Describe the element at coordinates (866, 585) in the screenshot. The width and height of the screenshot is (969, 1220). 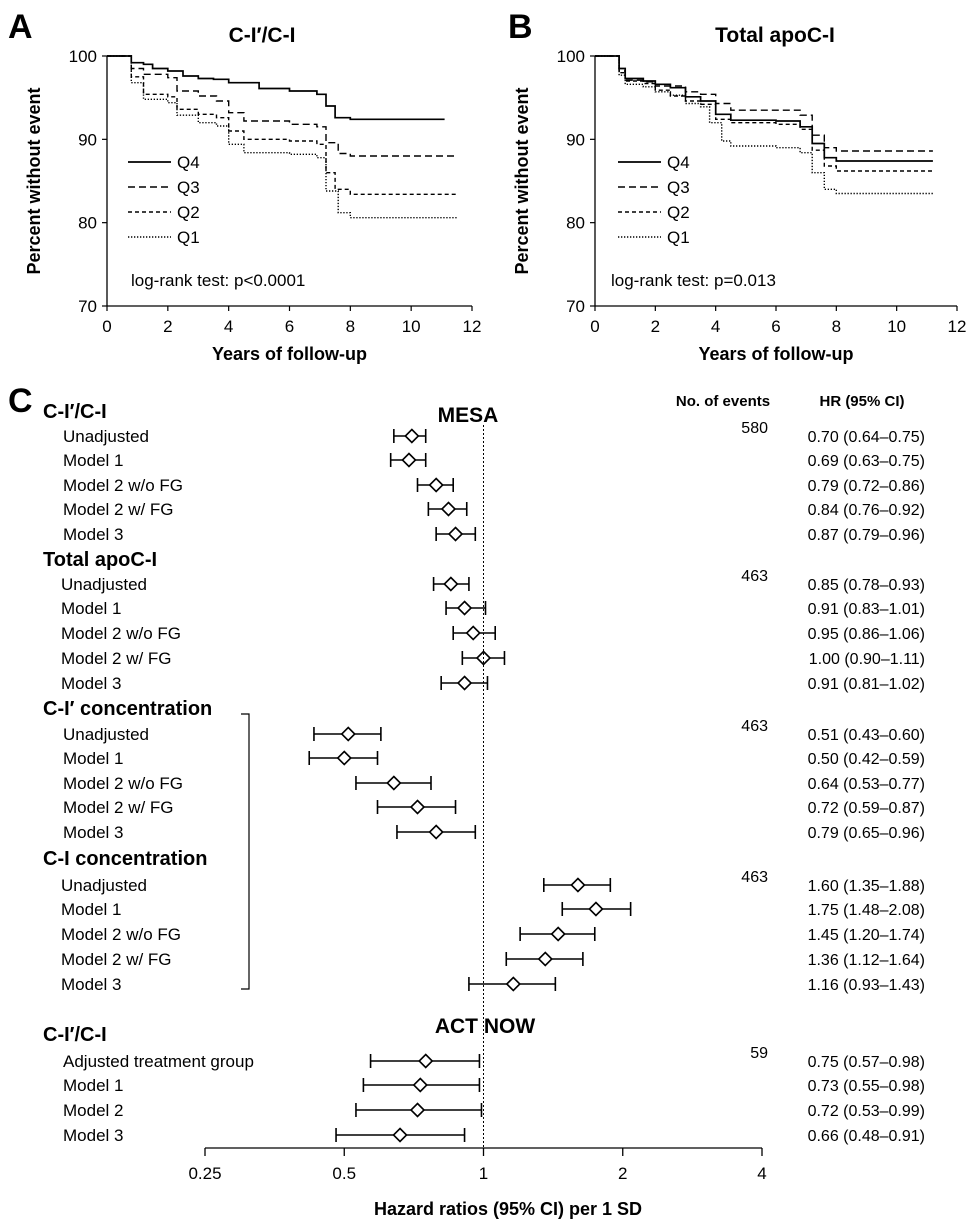
I see `hr-ci-value: 0.85 (0.78–0.93)` at that location.